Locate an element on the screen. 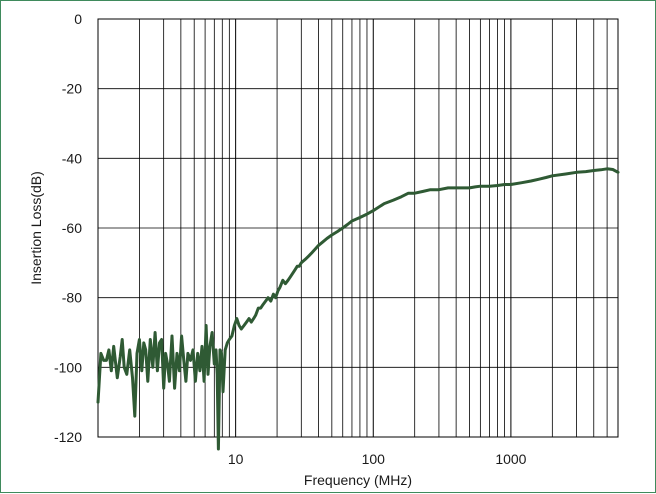  y-tick-label: -100 is located at coordinates (68, 367).